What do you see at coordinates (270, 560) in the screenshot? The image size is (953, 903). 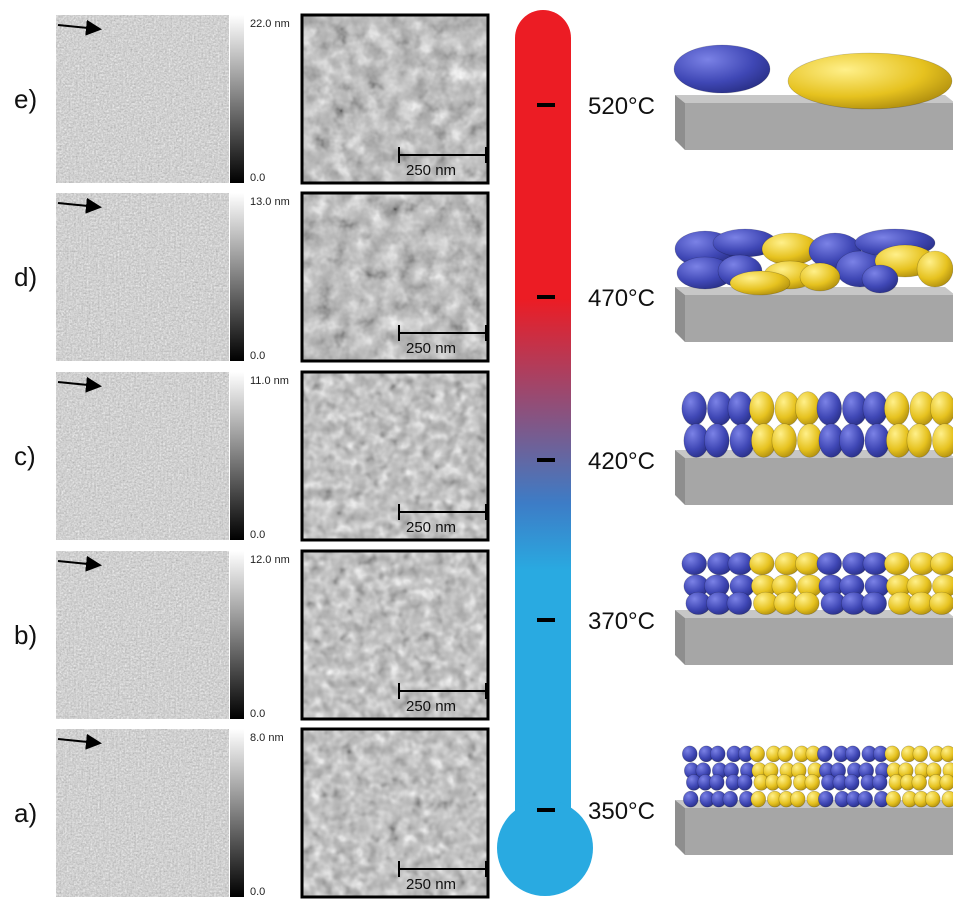 I see `height-scale-max: 12.0 nm` at bounding box center [270, 560].